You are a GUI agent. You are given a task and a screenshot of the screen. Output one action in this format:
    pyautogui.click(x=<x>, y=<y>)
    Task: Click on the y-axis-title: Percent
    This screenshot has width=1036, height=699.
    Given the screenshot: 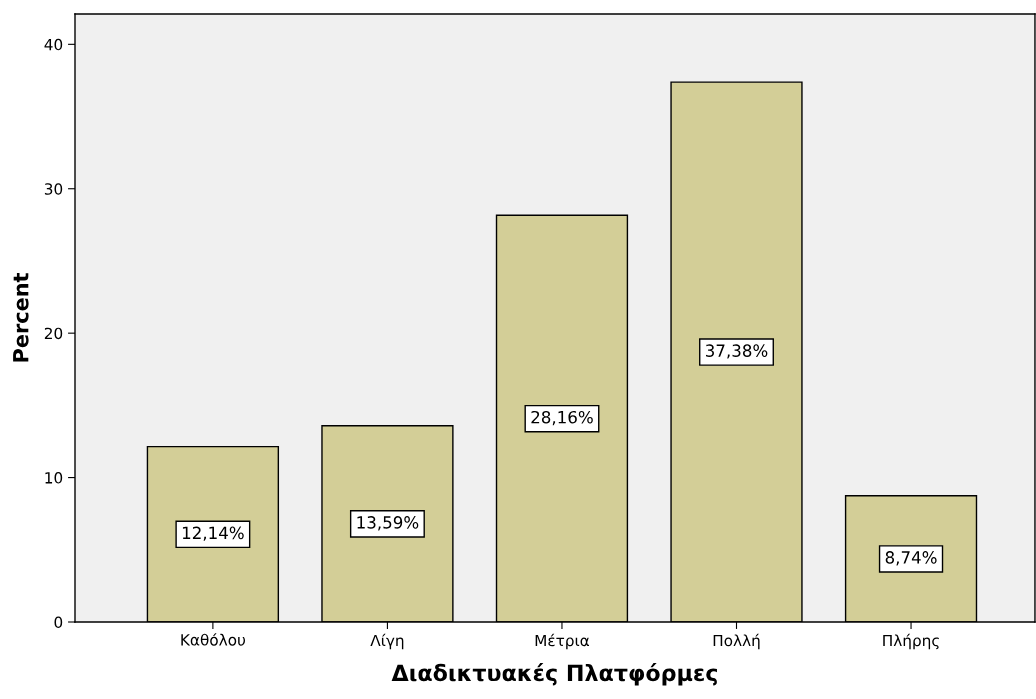 What is the action you would take?
    pyautogui.click(x=21, y=317)
    